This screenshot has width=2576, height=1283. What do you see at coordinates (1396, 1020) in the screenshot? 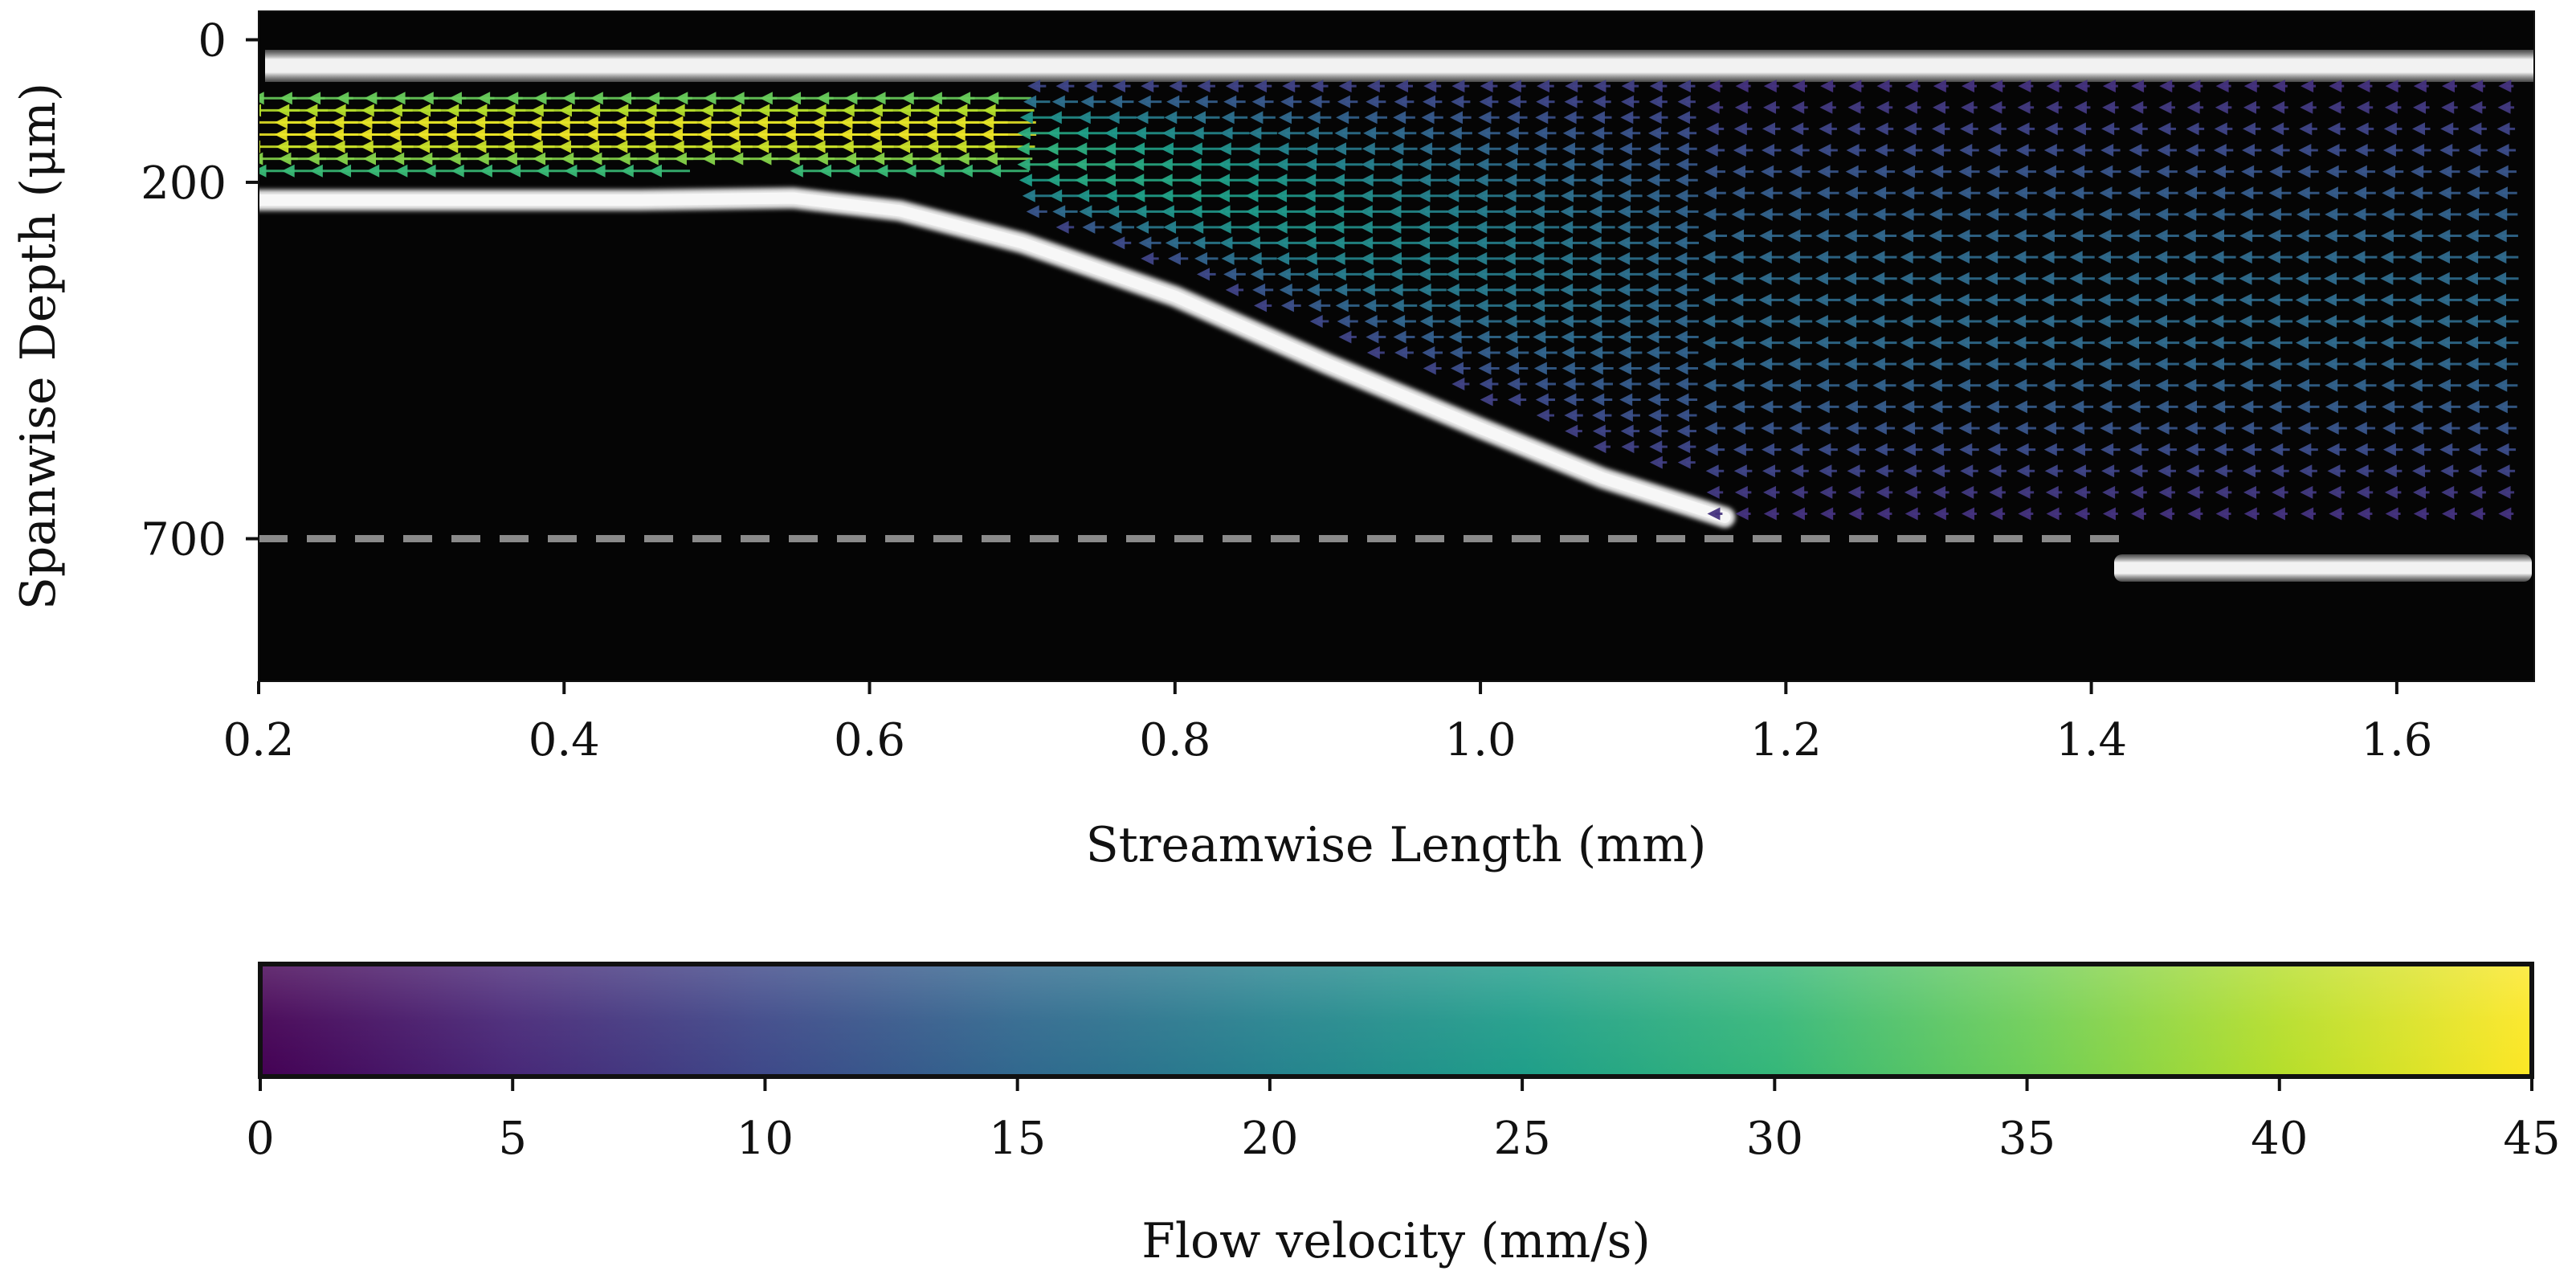
I see `colorbar-frame` at bounding box center [1396, 1020].